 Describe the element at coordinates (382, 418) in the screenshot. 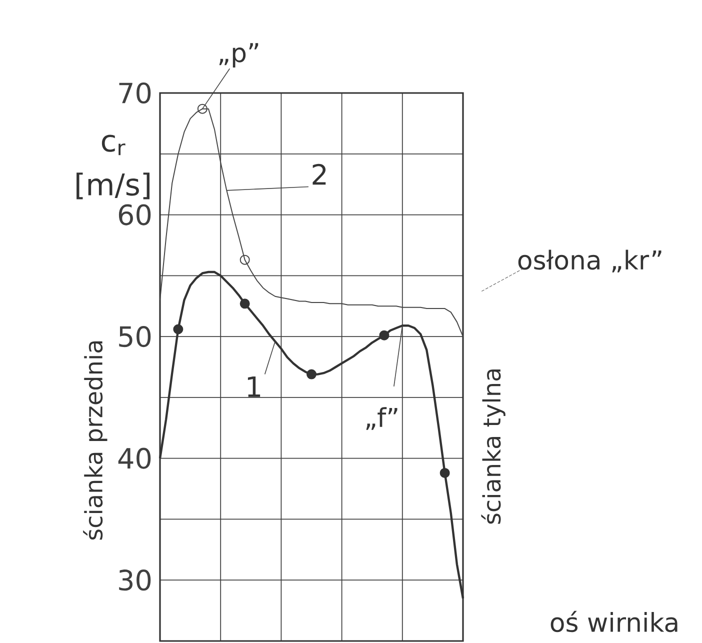

I see `annotation: „f”` at that location.